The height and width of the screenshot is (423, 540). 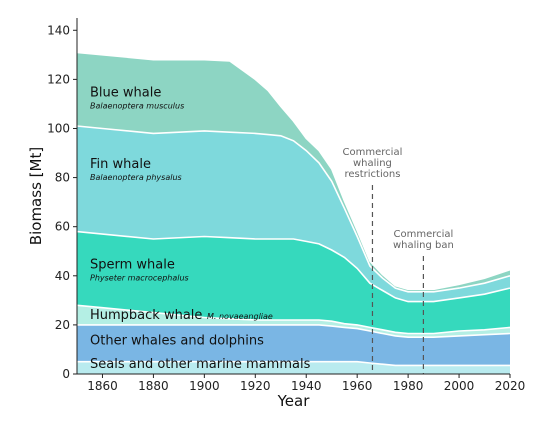 I want to click on y-tick-label-20: 20, so click(x=62, y=325).